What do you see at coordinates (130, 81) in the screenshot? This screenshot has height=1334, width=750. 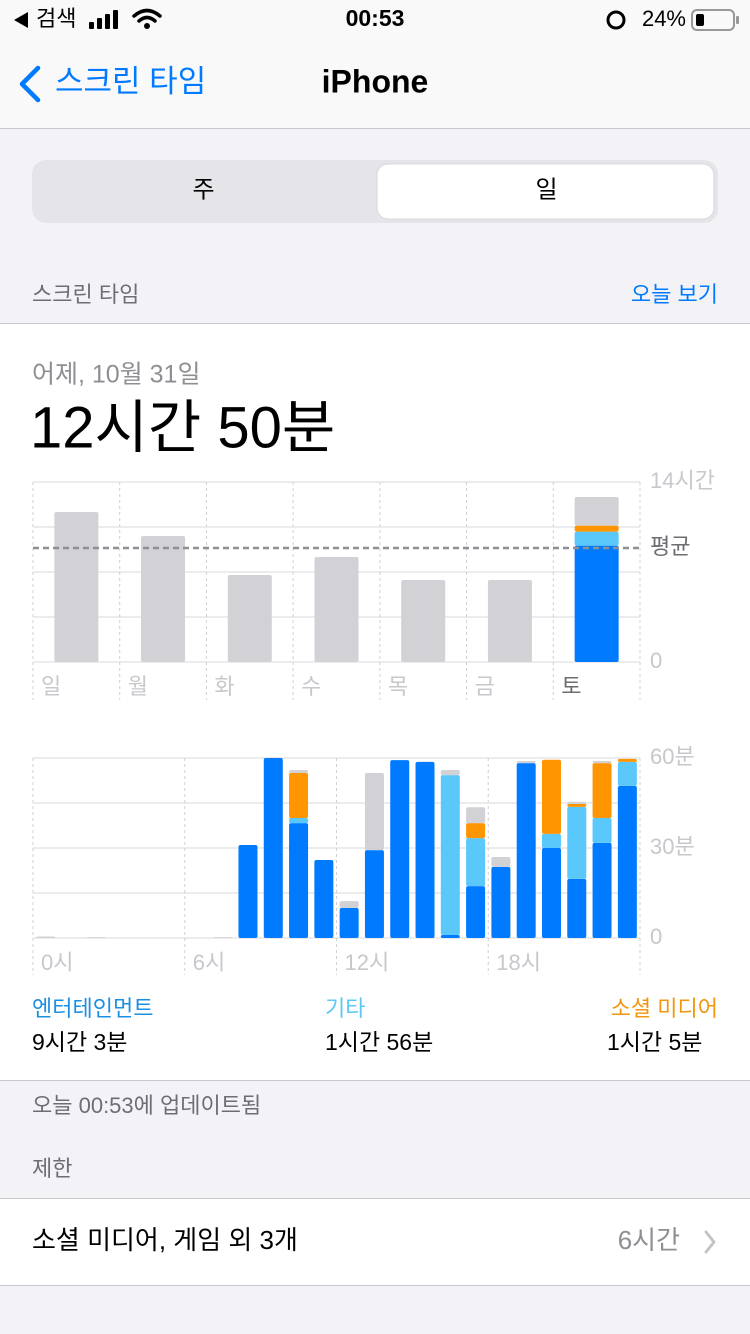 I see `nav-back: 스크린 타임` at bounding box center [130, 81].